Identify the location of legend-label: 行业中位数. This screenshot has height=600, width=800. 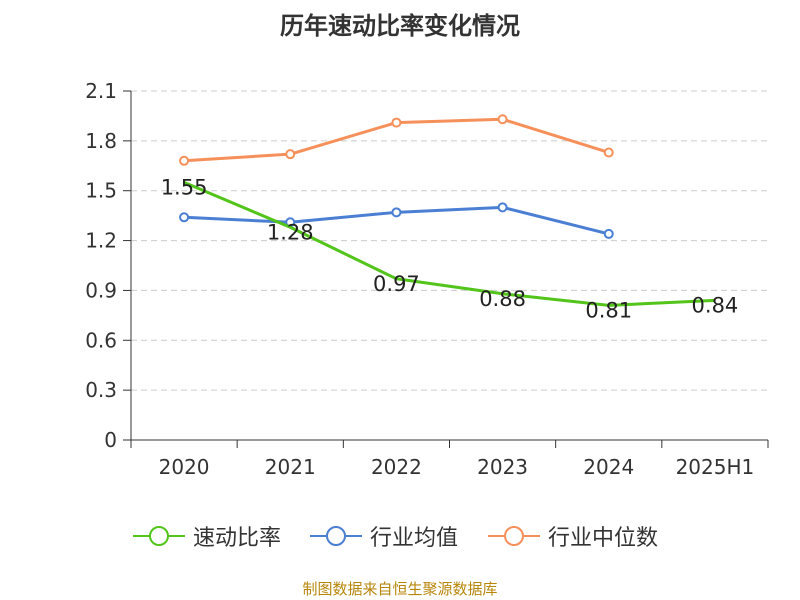
(603, 538).